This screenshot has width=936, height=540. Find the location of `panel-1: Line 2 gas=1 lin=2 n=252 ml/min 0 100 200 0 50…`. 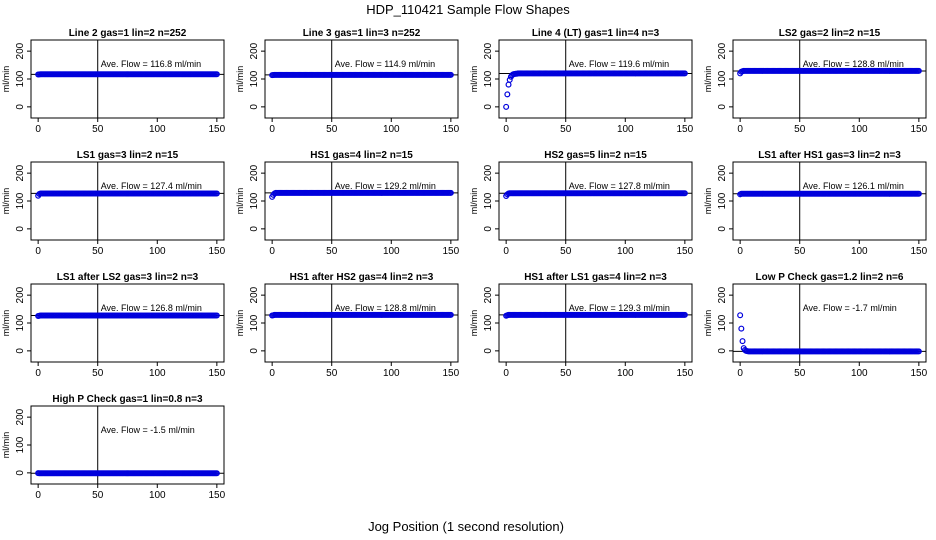

panel-1: Line 2 gas=1 lin=2 n=252 ml/min 0 100 200 0 50… is located at coordinates (113, 81).